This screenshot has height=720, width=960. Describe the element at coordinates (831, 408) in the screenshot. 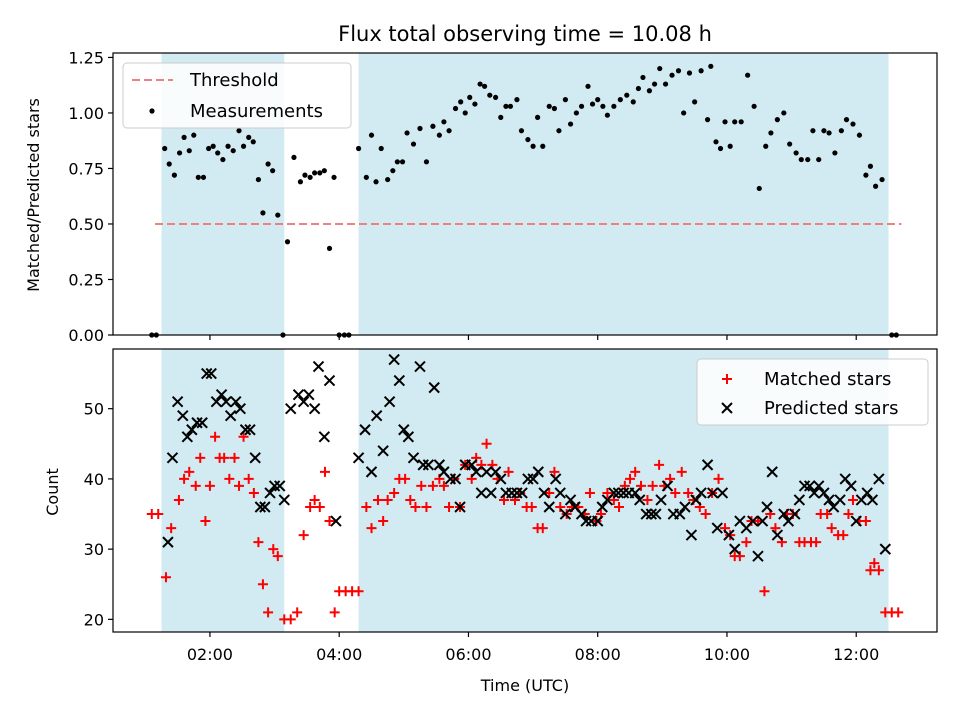

I see `legend-predicted-label: Predicted stars` at that location.